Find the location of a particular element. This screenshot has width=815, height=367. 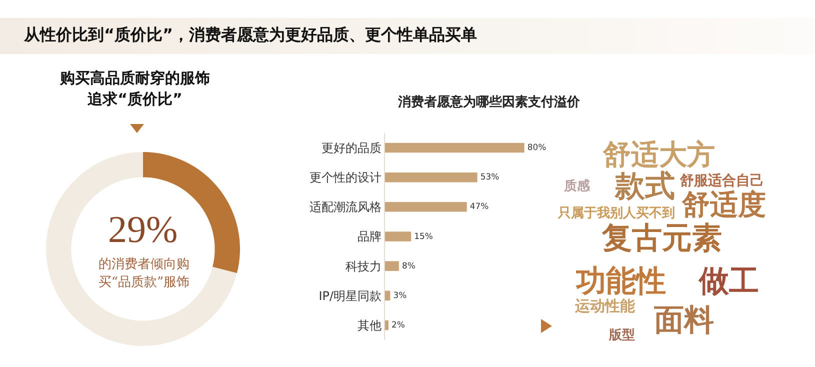

text: 运动性能 is located at coordinates (605, 306).